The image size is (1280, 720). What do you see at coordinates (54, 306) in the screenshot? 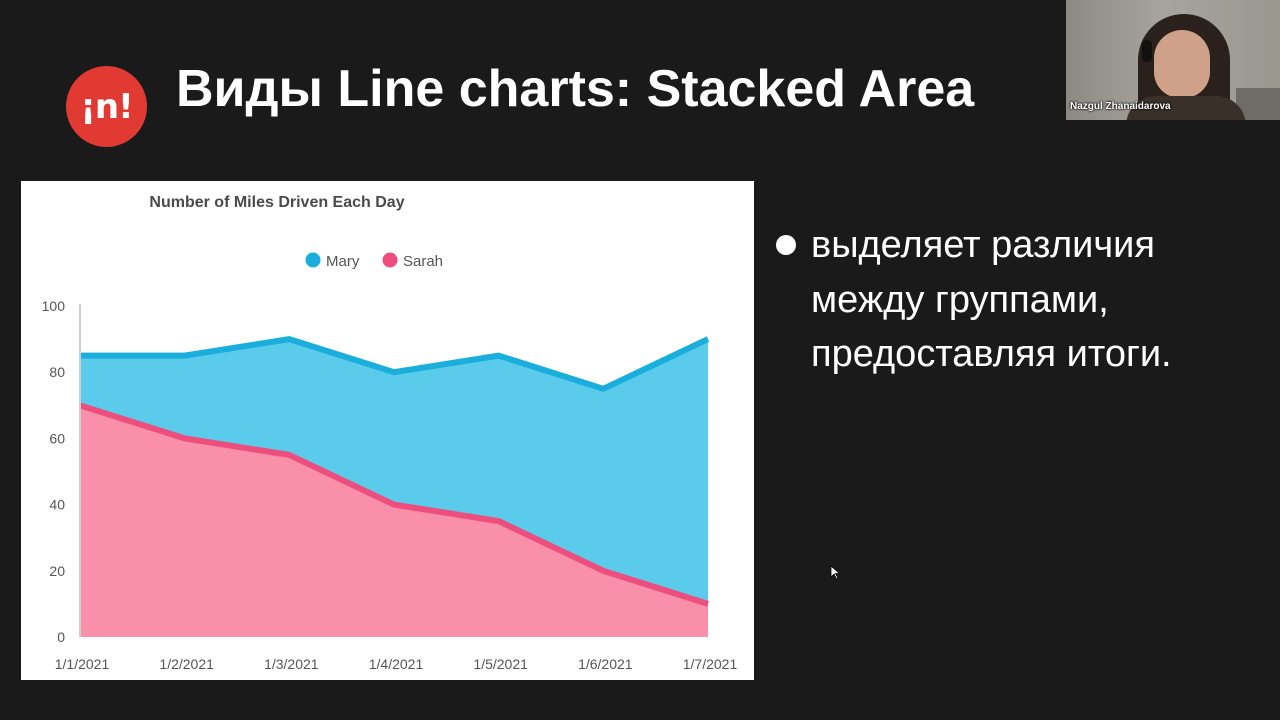
I see `y-tick-label: 100` at bounding box center [54, 306].